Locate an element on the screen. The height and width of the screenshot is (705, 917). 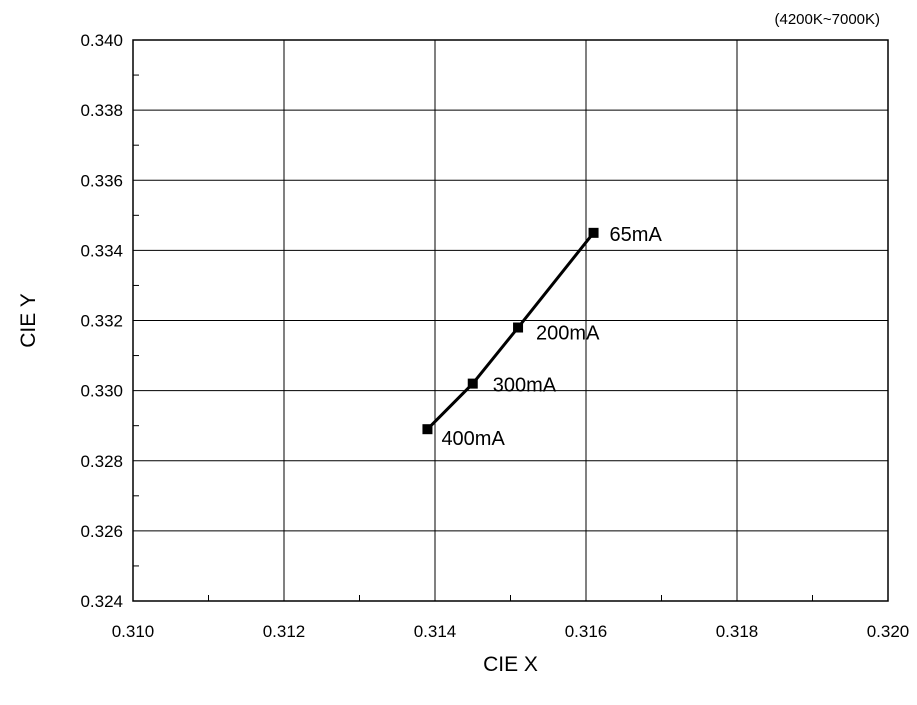
x-tick-label: 0.310 is located at coordinates (133, 631).